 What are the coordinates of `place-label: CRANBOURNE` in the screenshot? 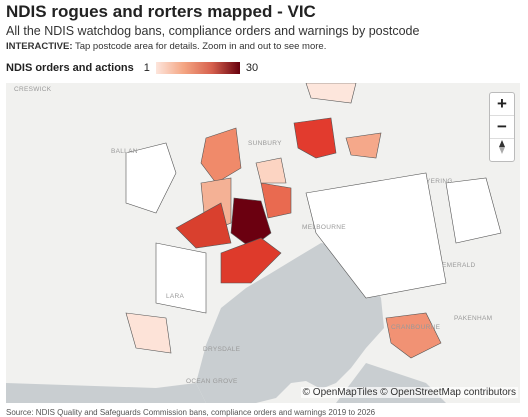 It's located at (416, 327).